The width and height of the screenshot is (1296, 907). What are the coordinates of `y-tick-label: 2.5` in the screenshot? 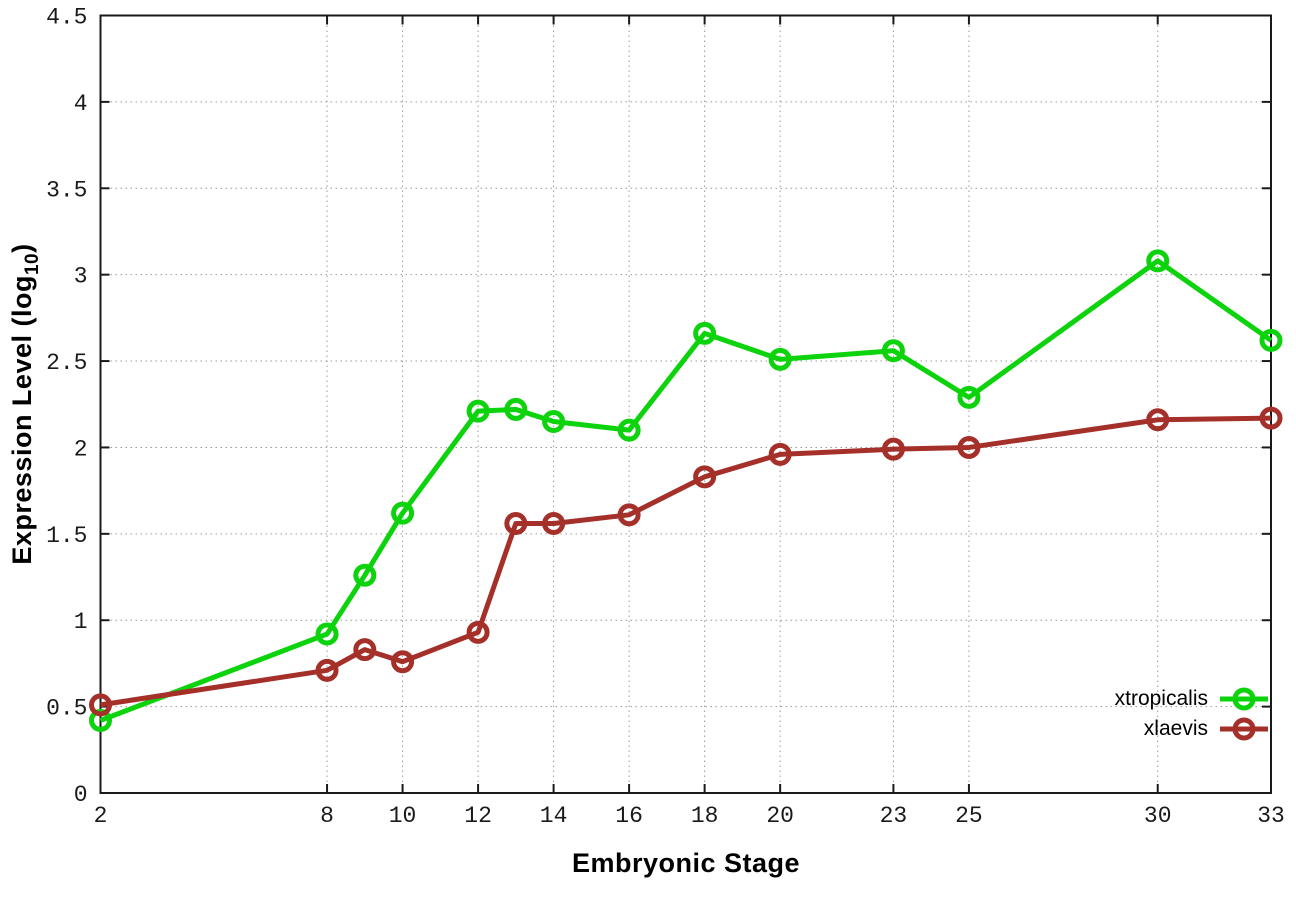 It's located at (66, 363).